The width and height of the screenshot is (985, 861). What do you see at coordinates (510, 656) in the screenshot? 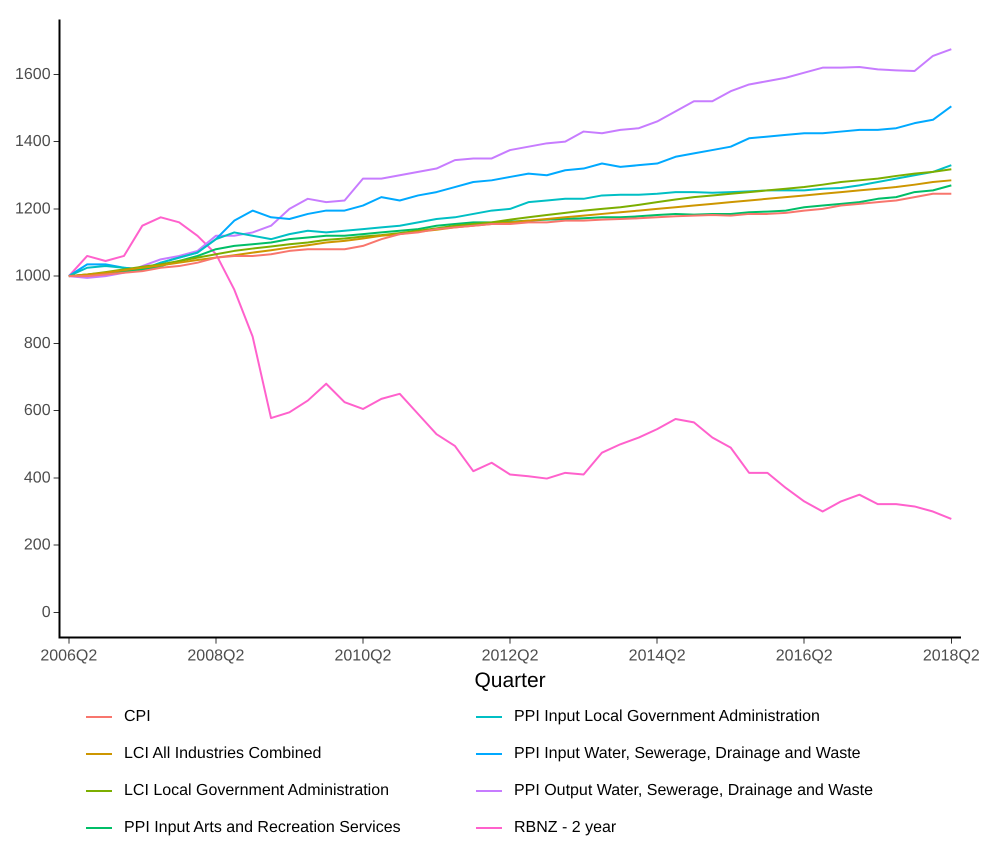
I see `x-tick-label: 2012Q2` at bounding box center [510, 656].